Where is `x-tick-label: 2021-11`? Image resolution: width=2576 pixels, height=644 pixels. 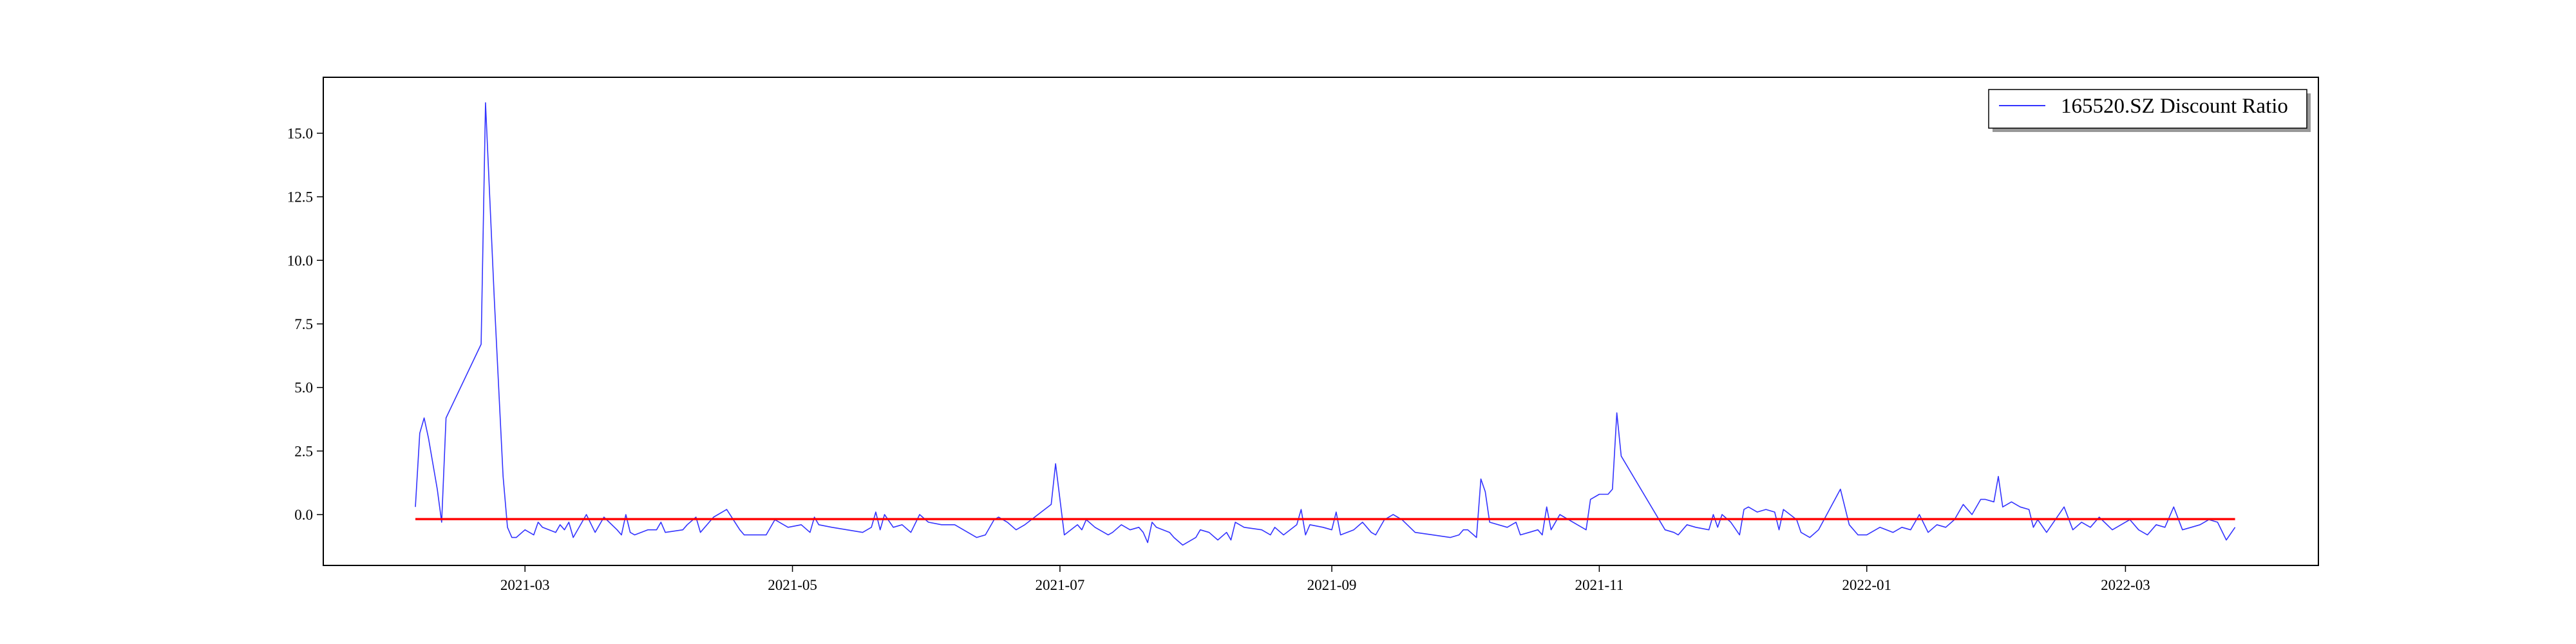
x-tick-label: 2021-11 is located at coordinates (1599, 585).